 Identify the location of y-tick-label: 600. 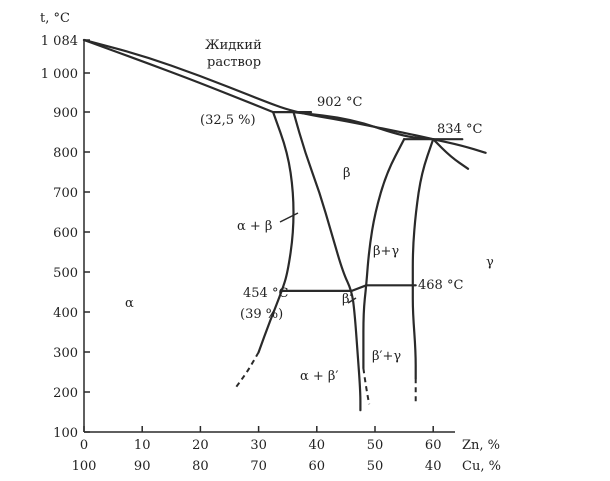
(65, 233).